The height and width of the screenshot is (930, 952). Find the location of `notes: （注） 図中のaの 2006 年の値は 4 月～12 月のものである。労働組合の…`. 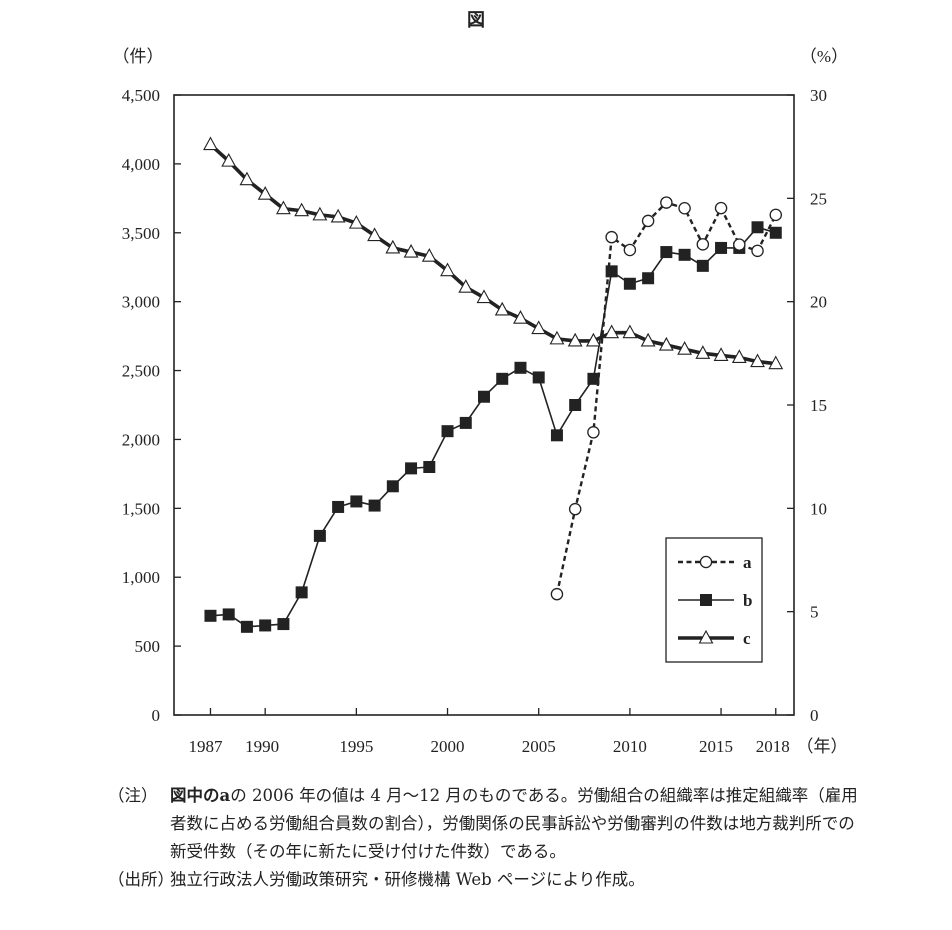

notes: （注） 図中のaの 2006 年の値は 4 月～12 月のものである。労働組合の… is located at coordinates (483, 838).